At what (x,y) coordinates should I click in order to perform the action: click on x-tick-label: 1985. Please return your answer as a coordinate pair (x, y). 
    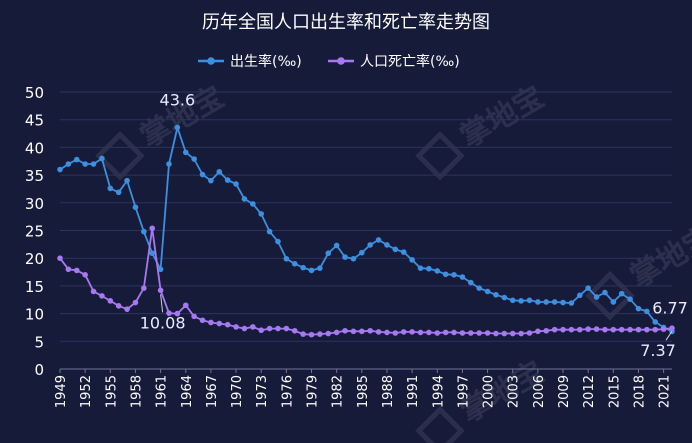
    Looking at the image, I should click on (363, 391).